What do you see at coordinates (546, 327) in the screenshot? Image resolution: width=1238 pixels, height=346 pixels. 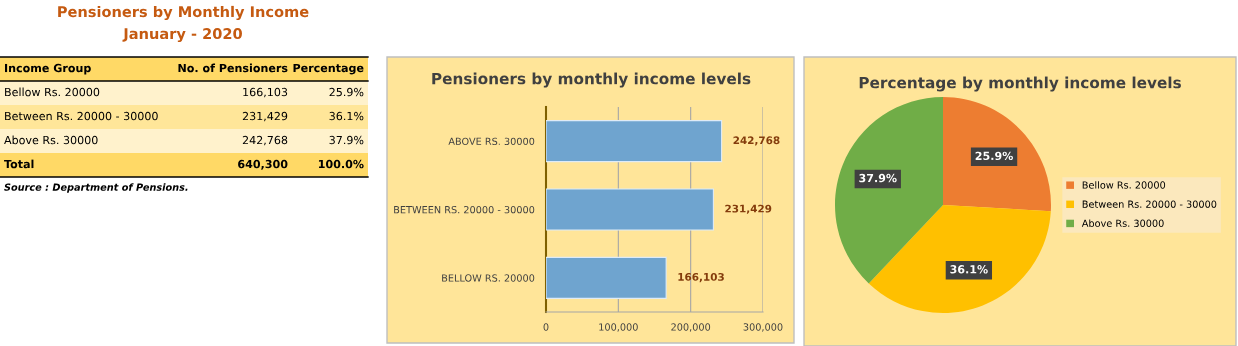 I see `x-tick-label: 0` at bounding box center [546, 327].